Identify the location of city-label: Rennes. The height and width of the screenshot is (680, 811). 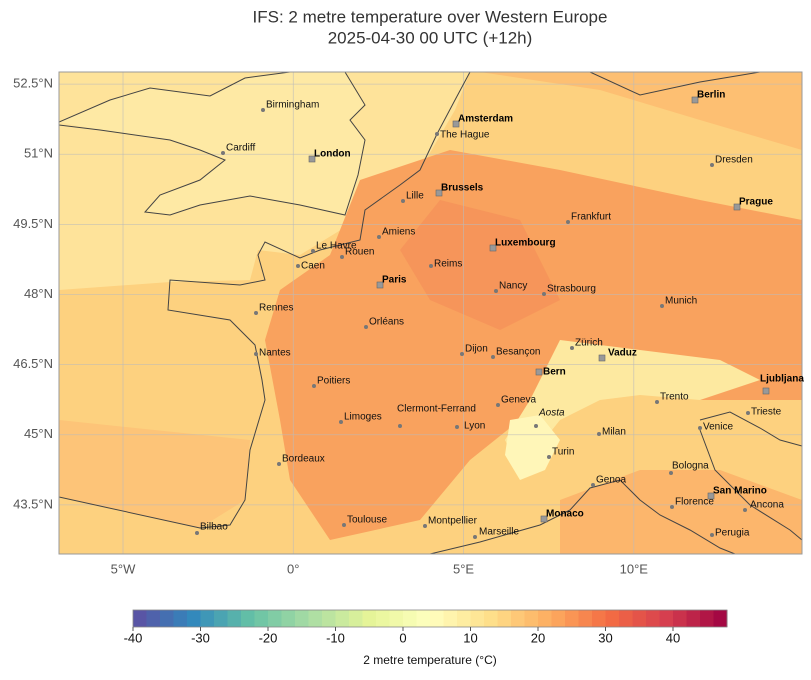
(276, 308).